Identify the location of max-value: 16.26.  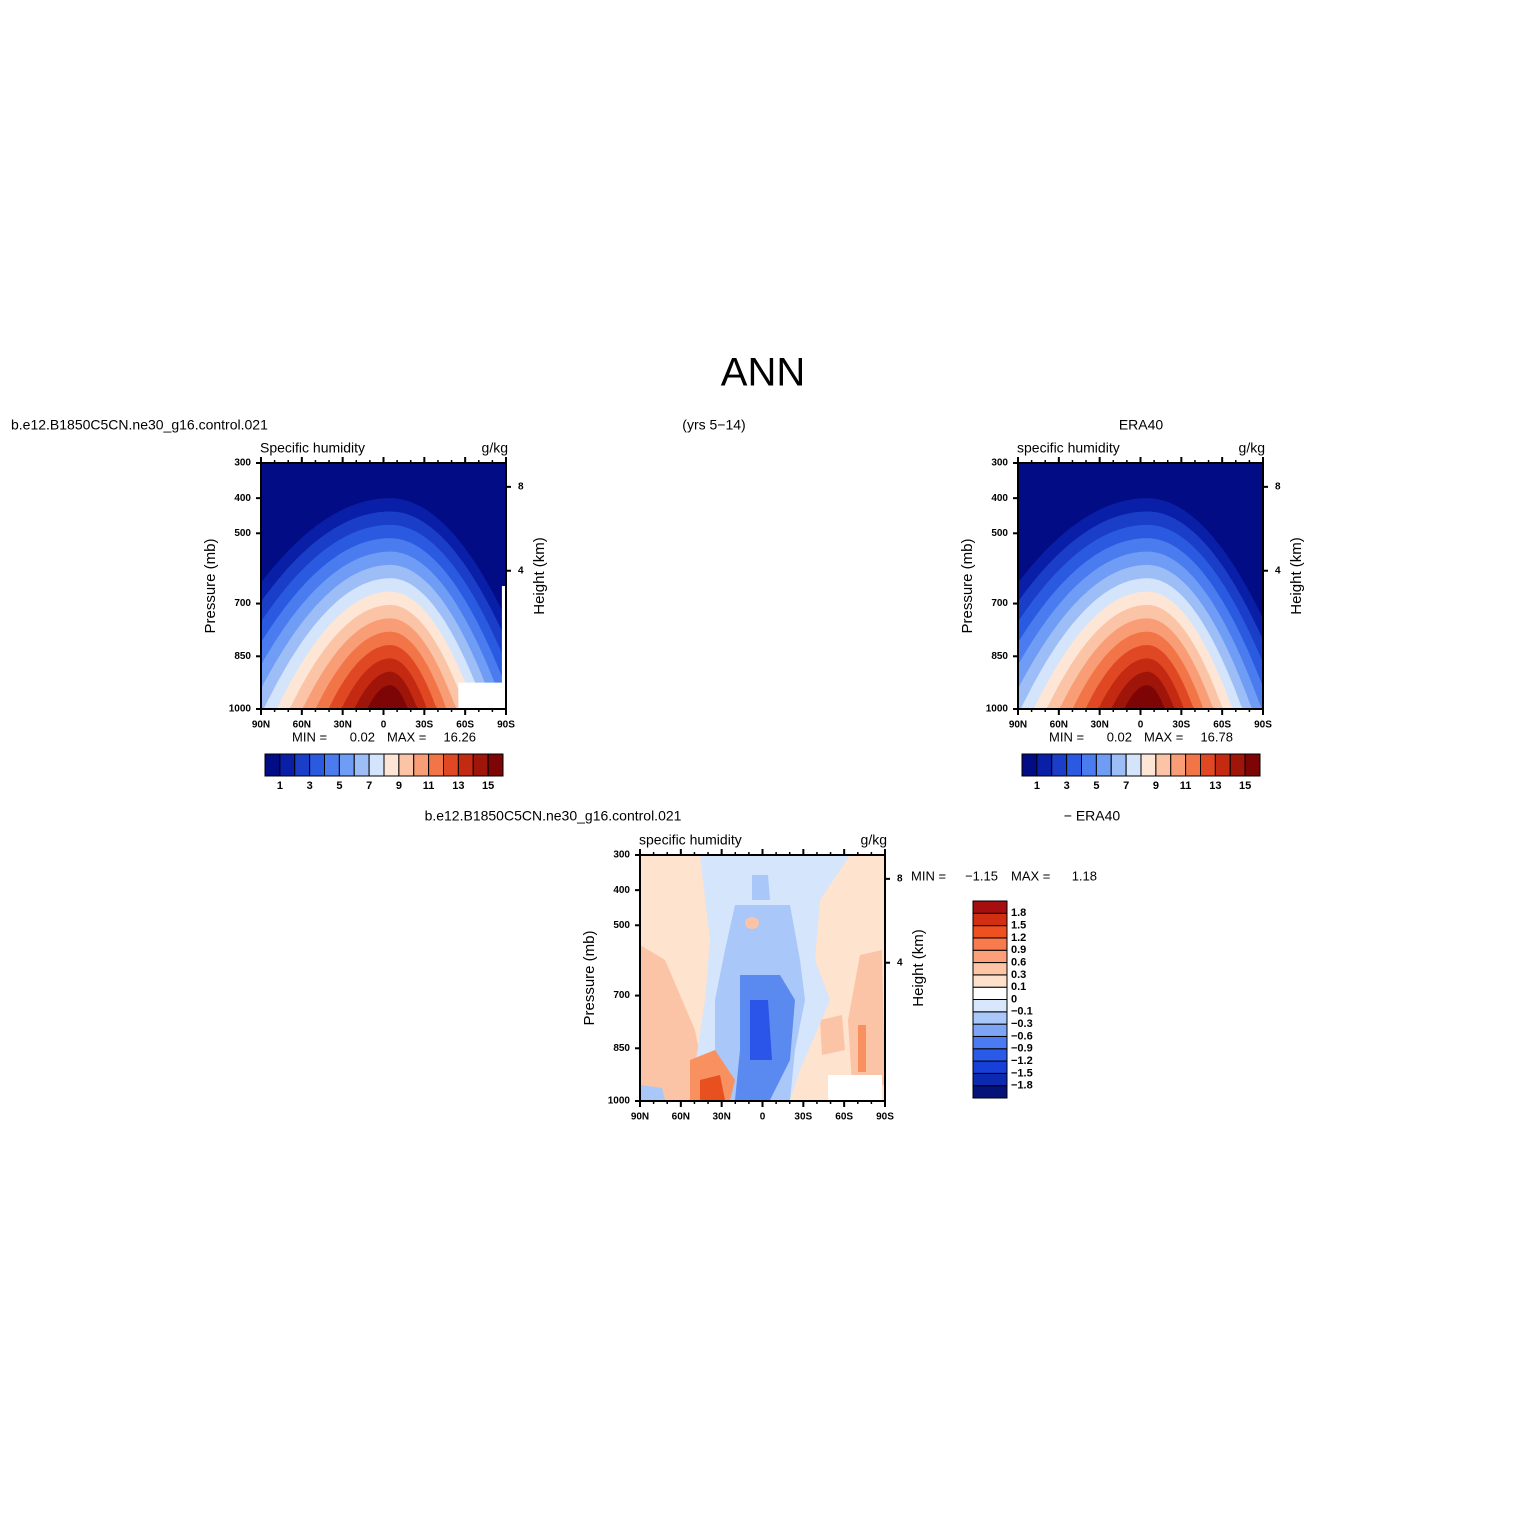
(459, 736).